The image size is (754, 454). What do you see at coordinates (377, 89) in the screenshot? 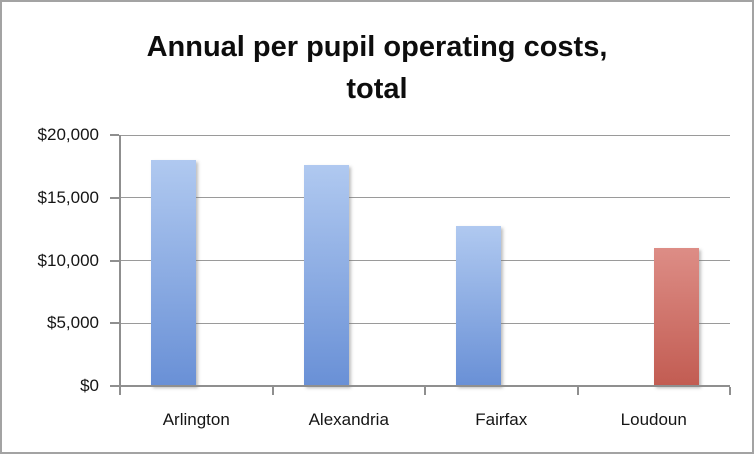
I see `chart-title-line-2: total` at bounding box center [377, 89].